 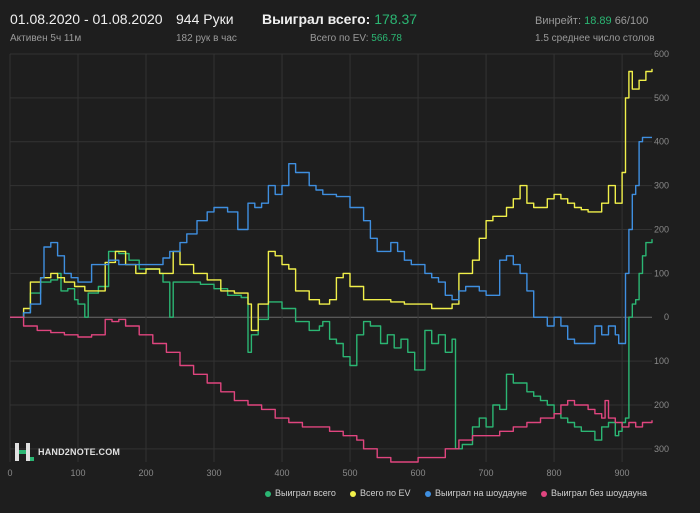 What do you see at coordinates (86, 19) in the screenshot?
I see `date-range: 01.08.2020 - 01.08.2020` at bounding box center [86, 19].